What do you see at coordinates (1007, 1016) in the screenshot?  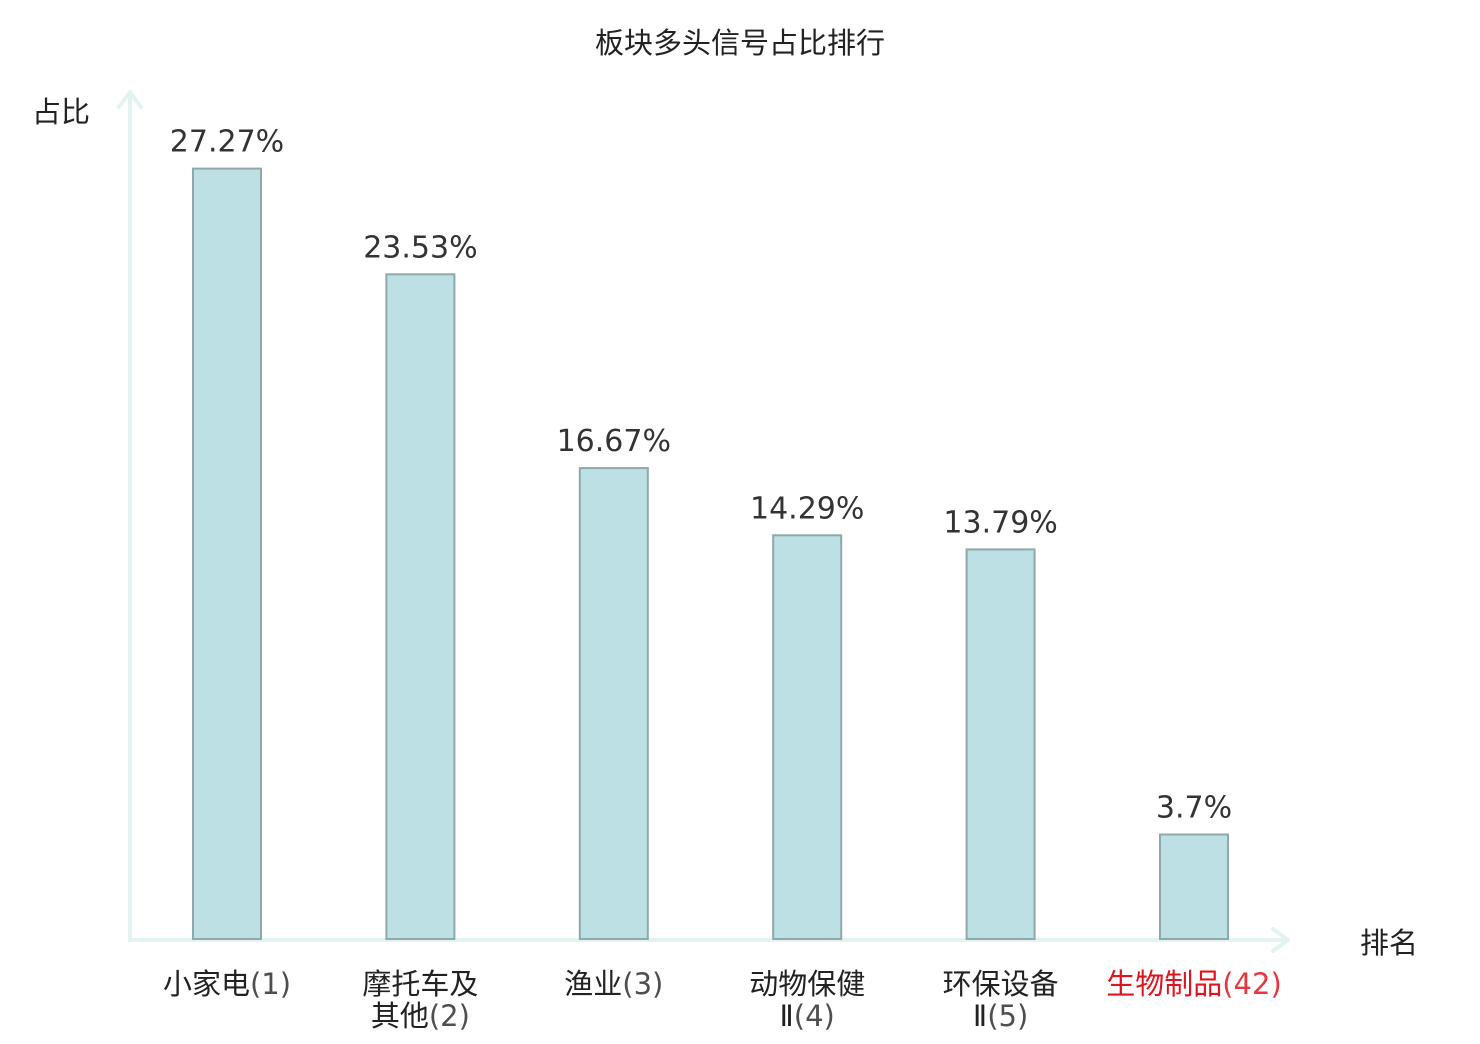 I see `category-rank-5: (5)` at bounding box center [1007, 1016].